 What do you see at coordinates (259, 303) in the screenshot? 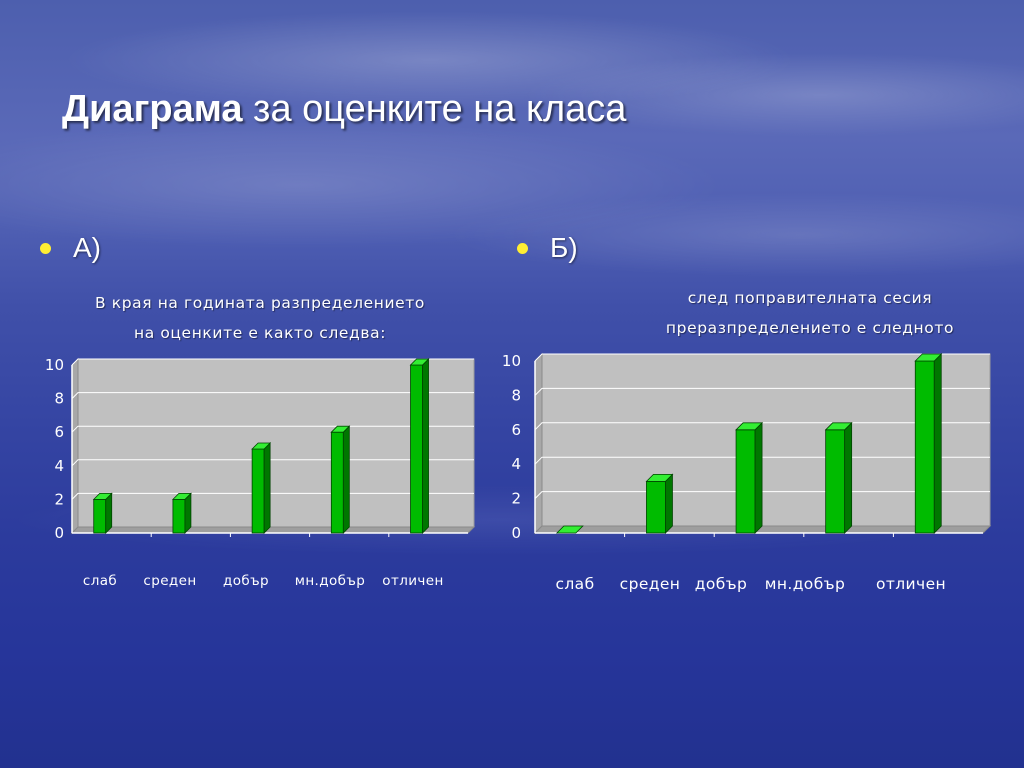
I see `caption-a-line-1: В края на годината разпределението` at bounding box center [259, 303].